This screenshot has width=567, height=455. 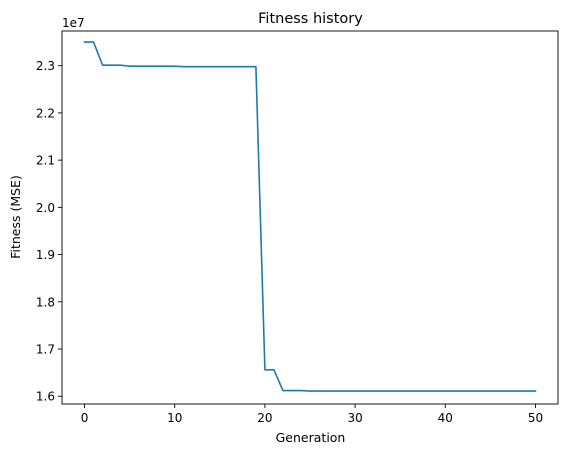 I want to click on y-tick-label: 2.3, so click(x=45, y=66).